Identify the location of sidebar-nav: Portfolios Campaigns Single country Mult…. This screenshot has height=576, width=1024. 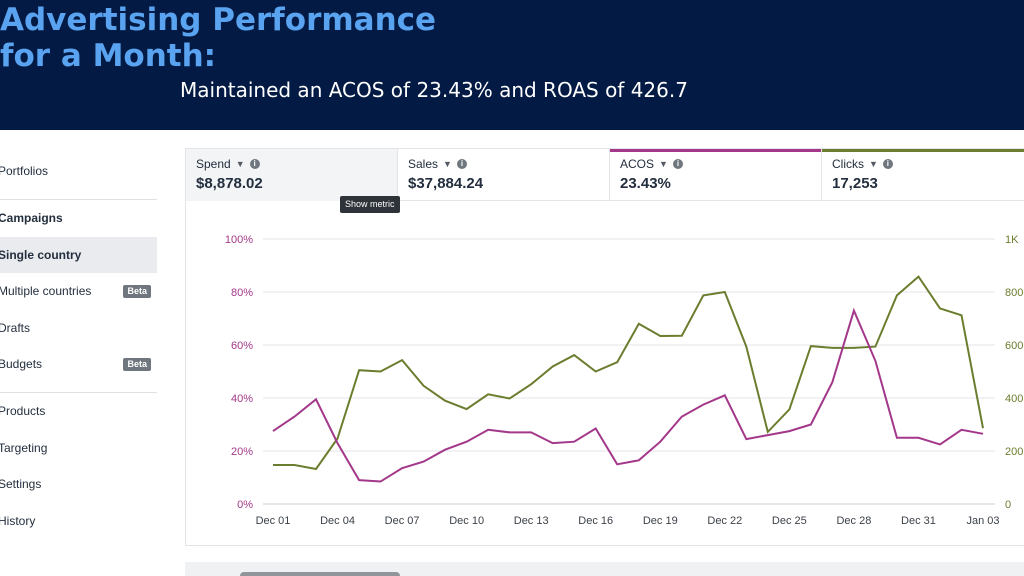
(81, 353).